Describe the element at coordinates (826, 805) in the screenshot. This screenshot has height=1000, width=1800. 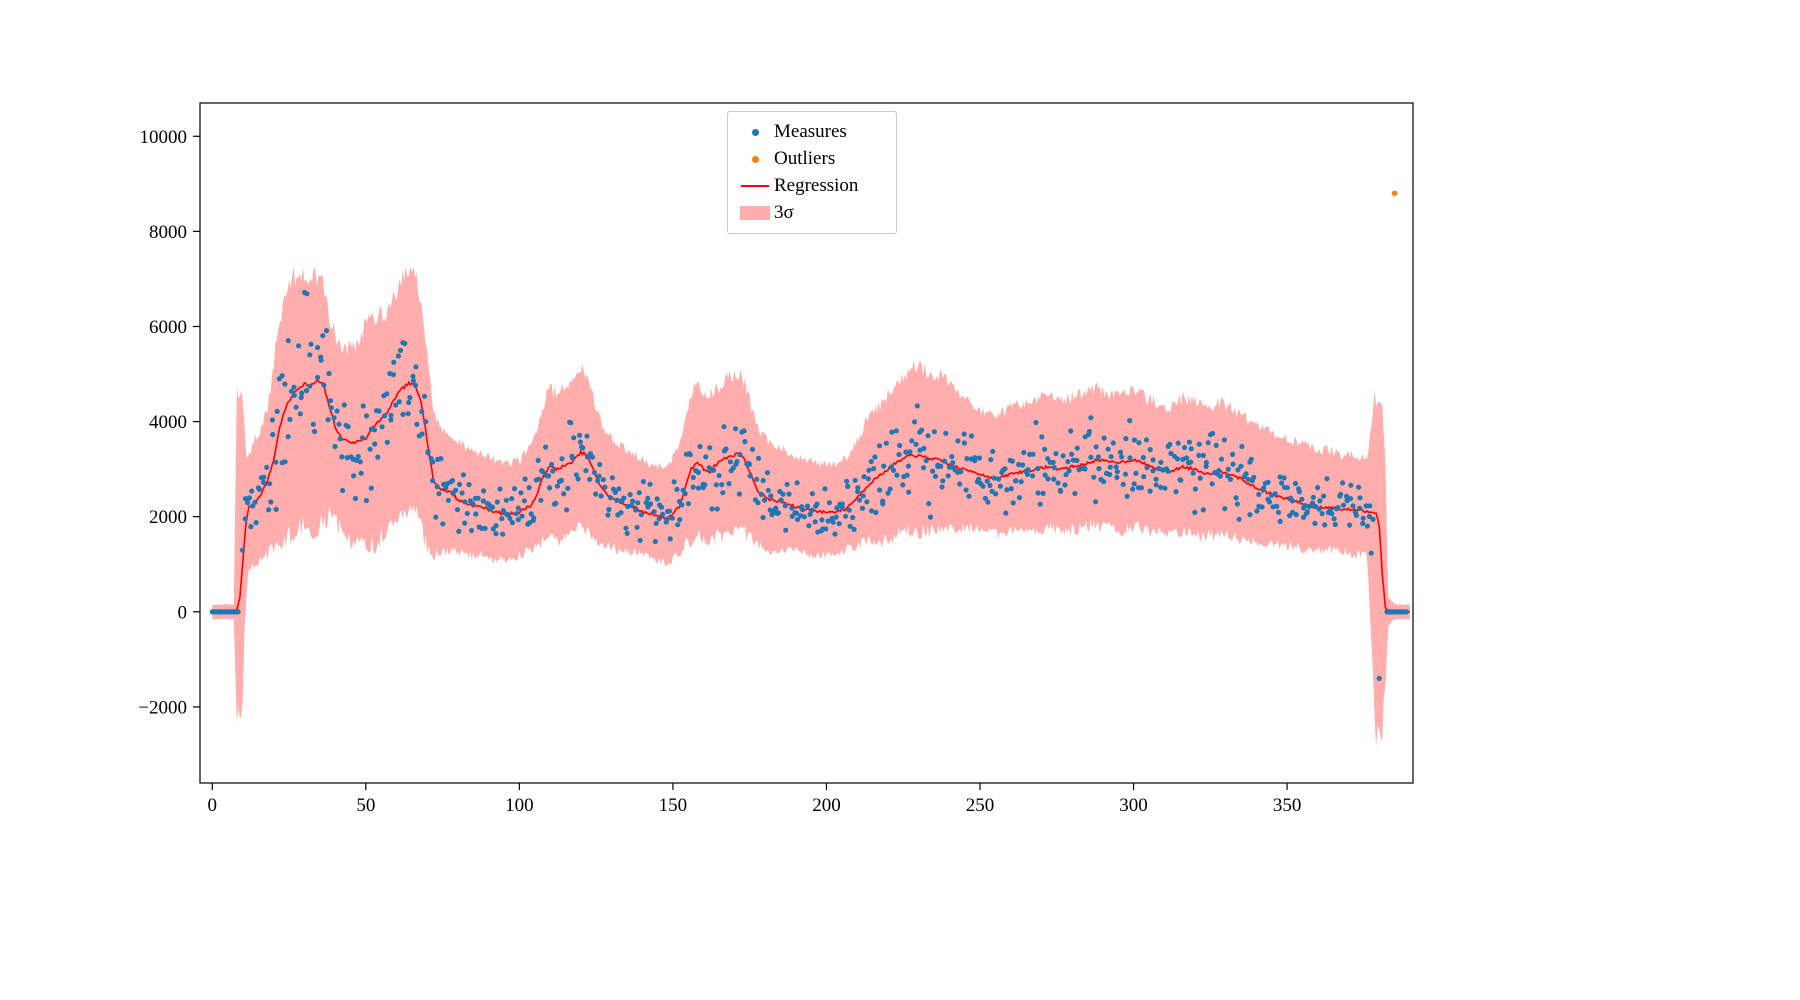
I see `x-tick-label: 200` at that location.